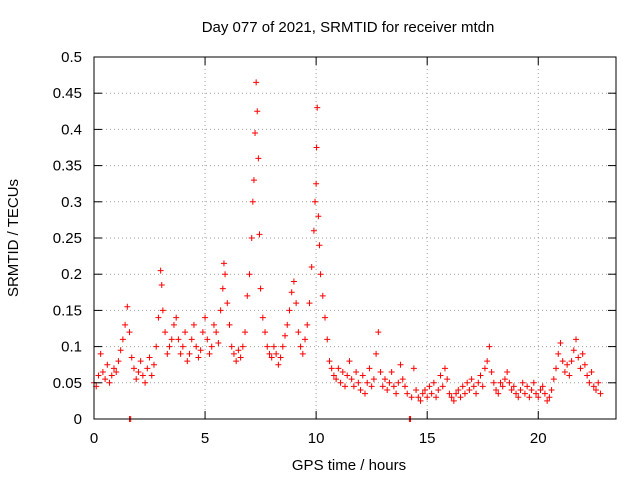  I want to click on y-tick-label: 0.4, so click(71, 129).